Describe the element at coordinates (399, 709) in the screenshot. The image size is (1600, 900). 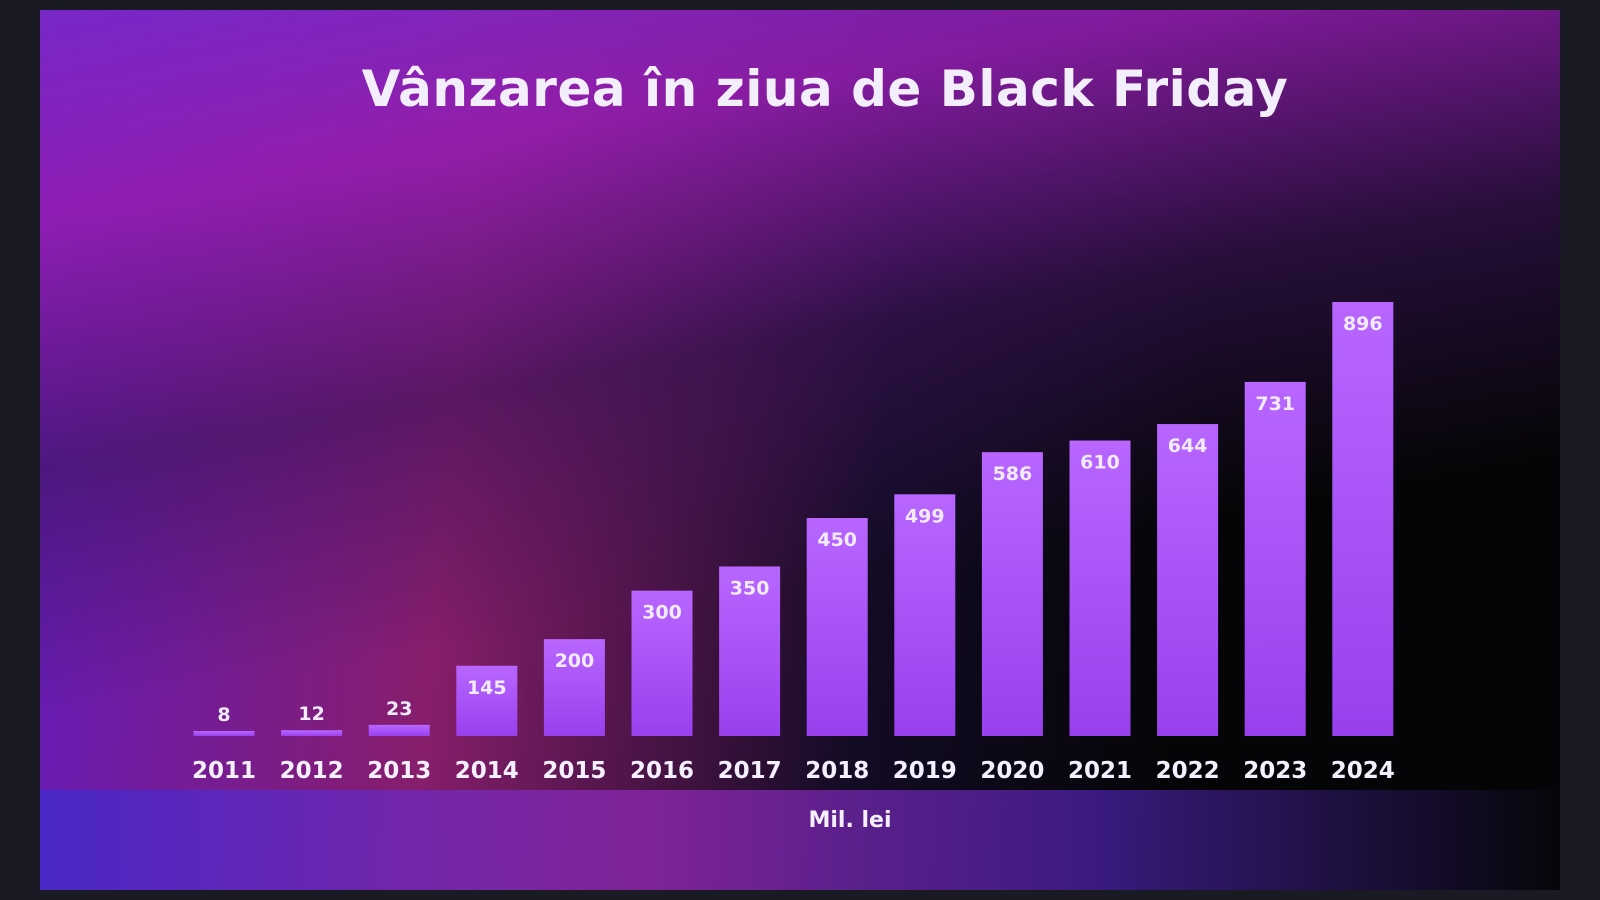
I see `bar-value-label: 23` at that location.